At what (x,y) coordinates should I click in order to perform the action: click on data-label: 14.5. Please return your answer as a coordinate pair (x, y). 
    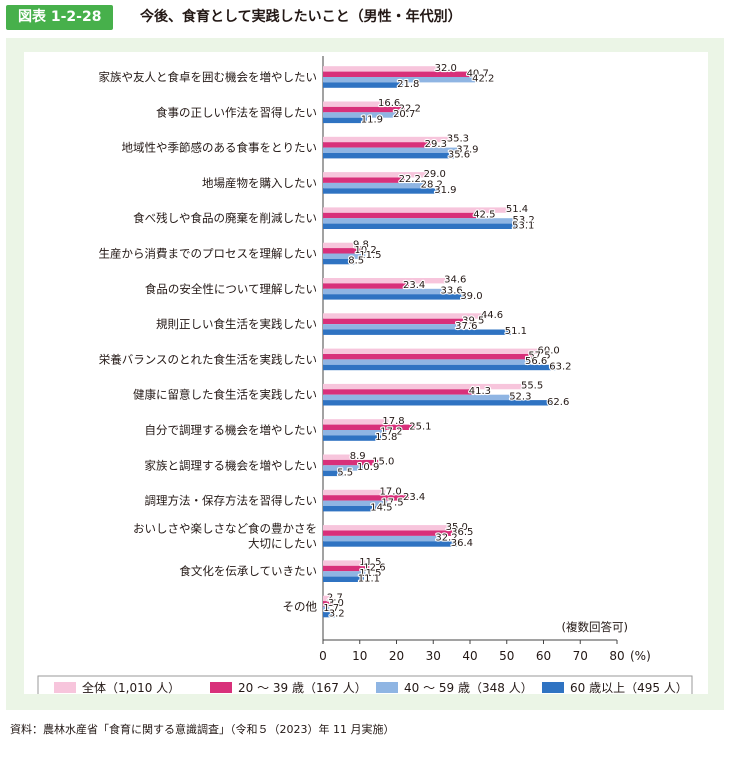
    Looking at the image, I should click on (381, 508).